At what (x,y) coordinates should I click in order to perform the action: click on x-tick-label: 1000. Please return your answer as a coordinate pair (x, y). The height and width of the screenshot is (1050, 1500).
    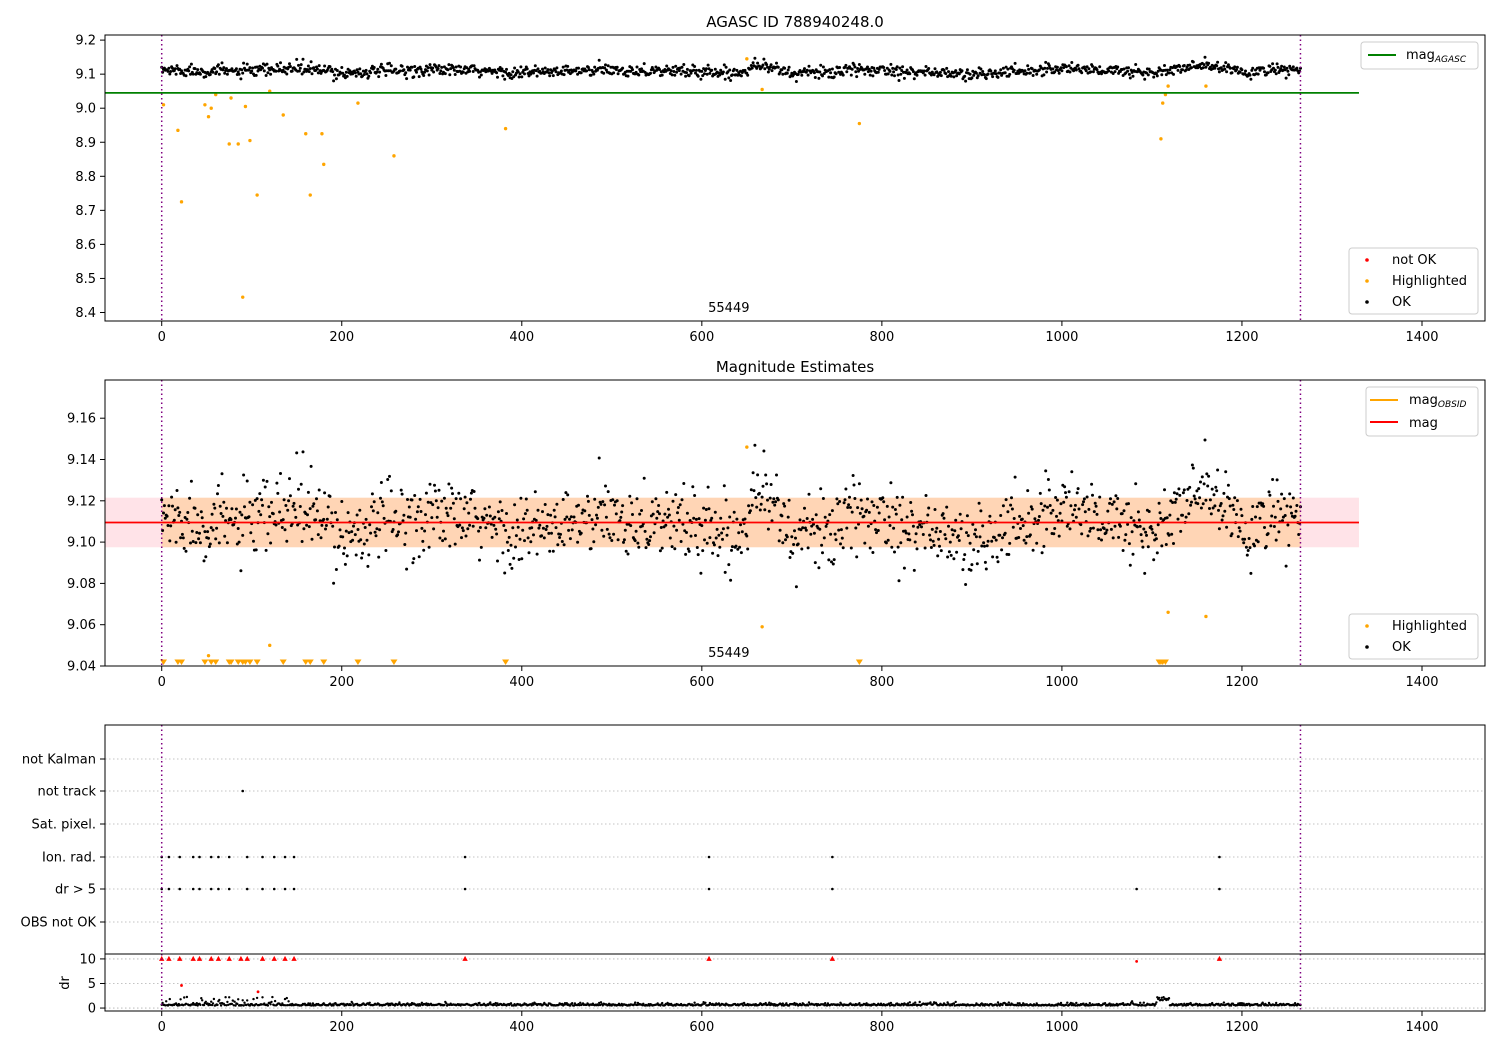
    Looking at the image, I should click on (1061, 682).